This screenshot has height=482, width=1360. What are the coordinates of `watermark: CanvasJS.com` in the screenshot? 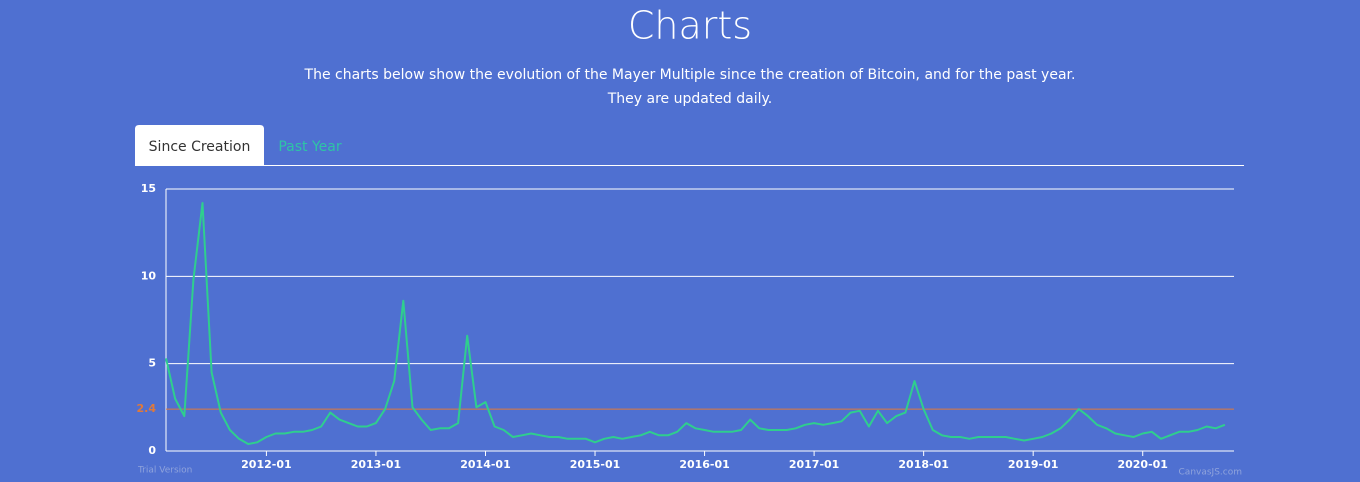 It's located at (1210, 473).